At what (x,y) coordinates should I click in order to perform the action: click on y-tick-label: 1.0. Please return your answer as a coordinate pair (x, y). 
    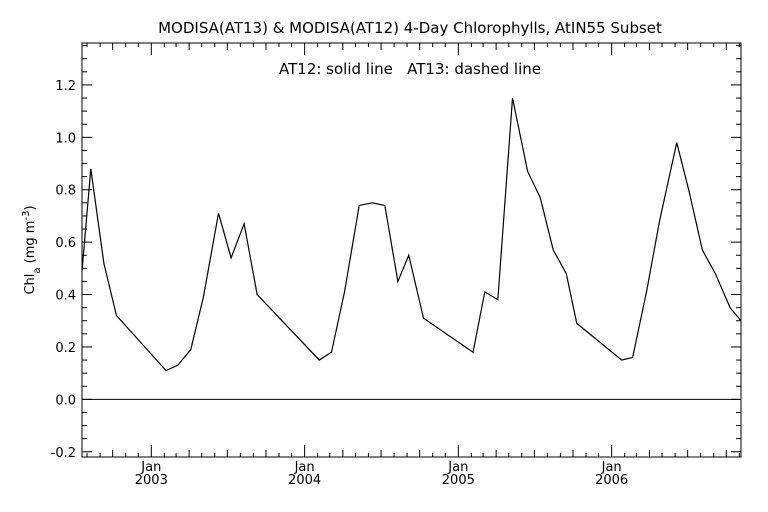
    Looking at the image, I should click on (65, 138).